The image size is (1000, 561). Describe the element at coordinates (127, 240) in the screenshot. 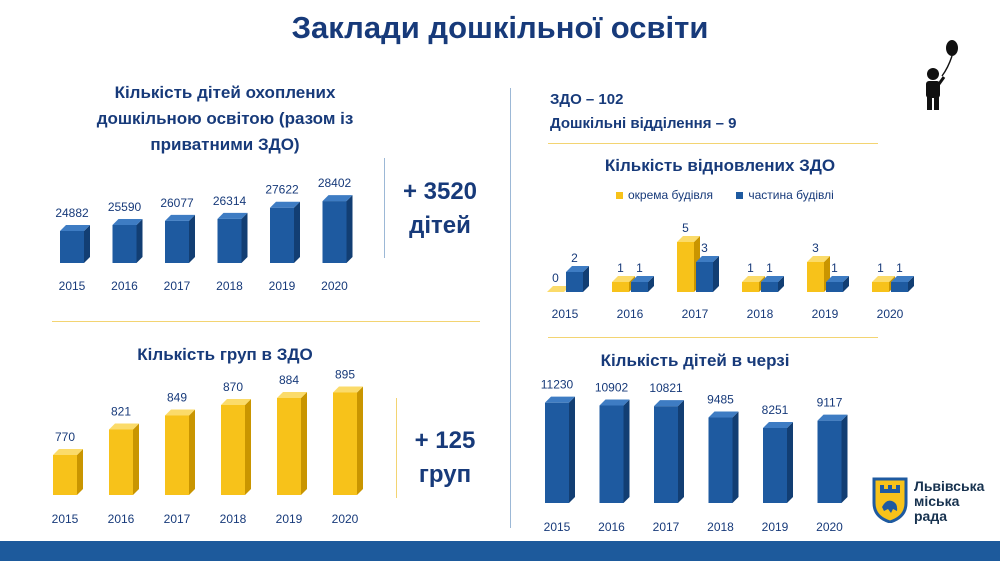

I see `children-bar-2016` at that location.